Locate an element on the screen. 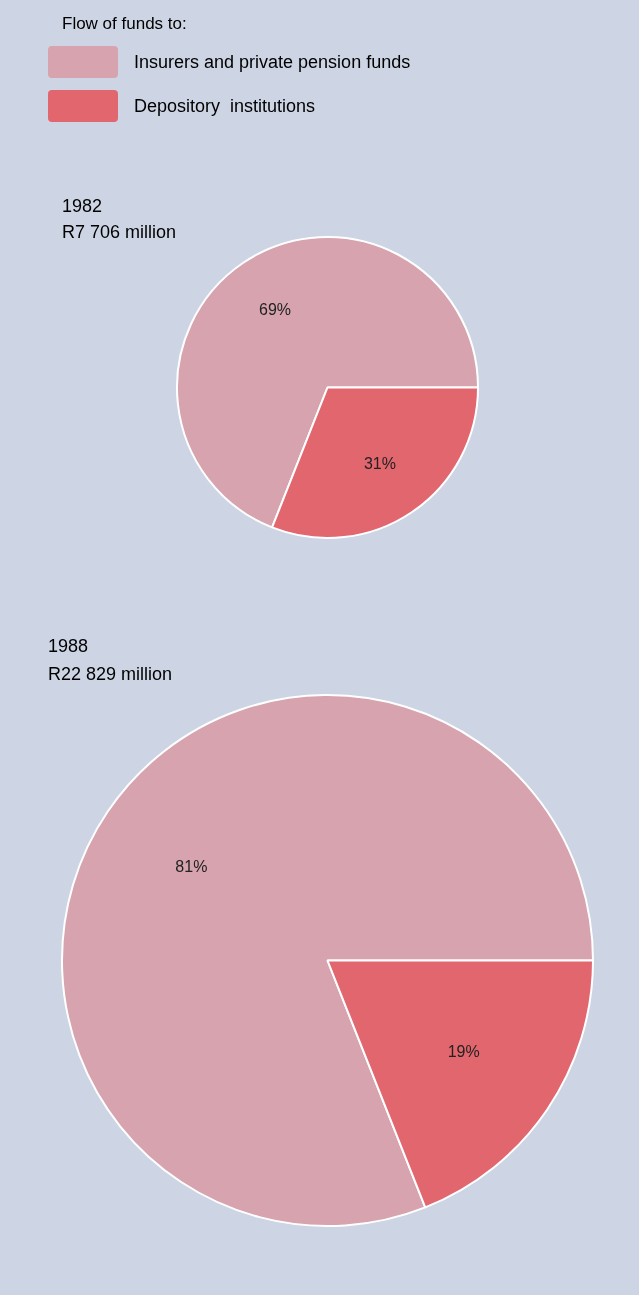 This screenshot has width=639, height=1295. text: 1982 is located at coordinates (82, 206).